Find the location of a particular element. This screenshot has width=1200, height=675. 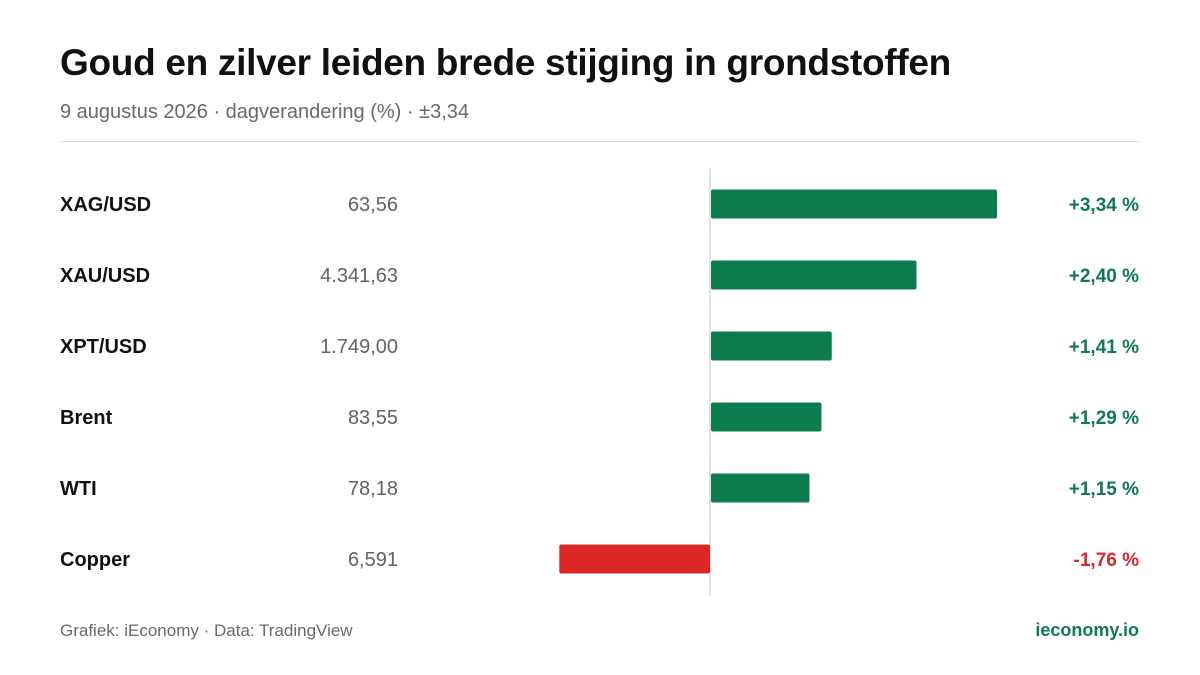

value-label: +1,15 % is located at coordinates (1104, 489).